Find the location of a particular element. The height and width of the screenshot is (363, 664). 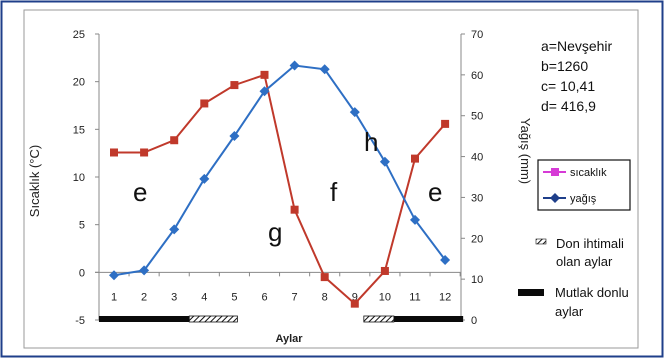

left-tick-label: 25 is located at coordinates (79, 35).